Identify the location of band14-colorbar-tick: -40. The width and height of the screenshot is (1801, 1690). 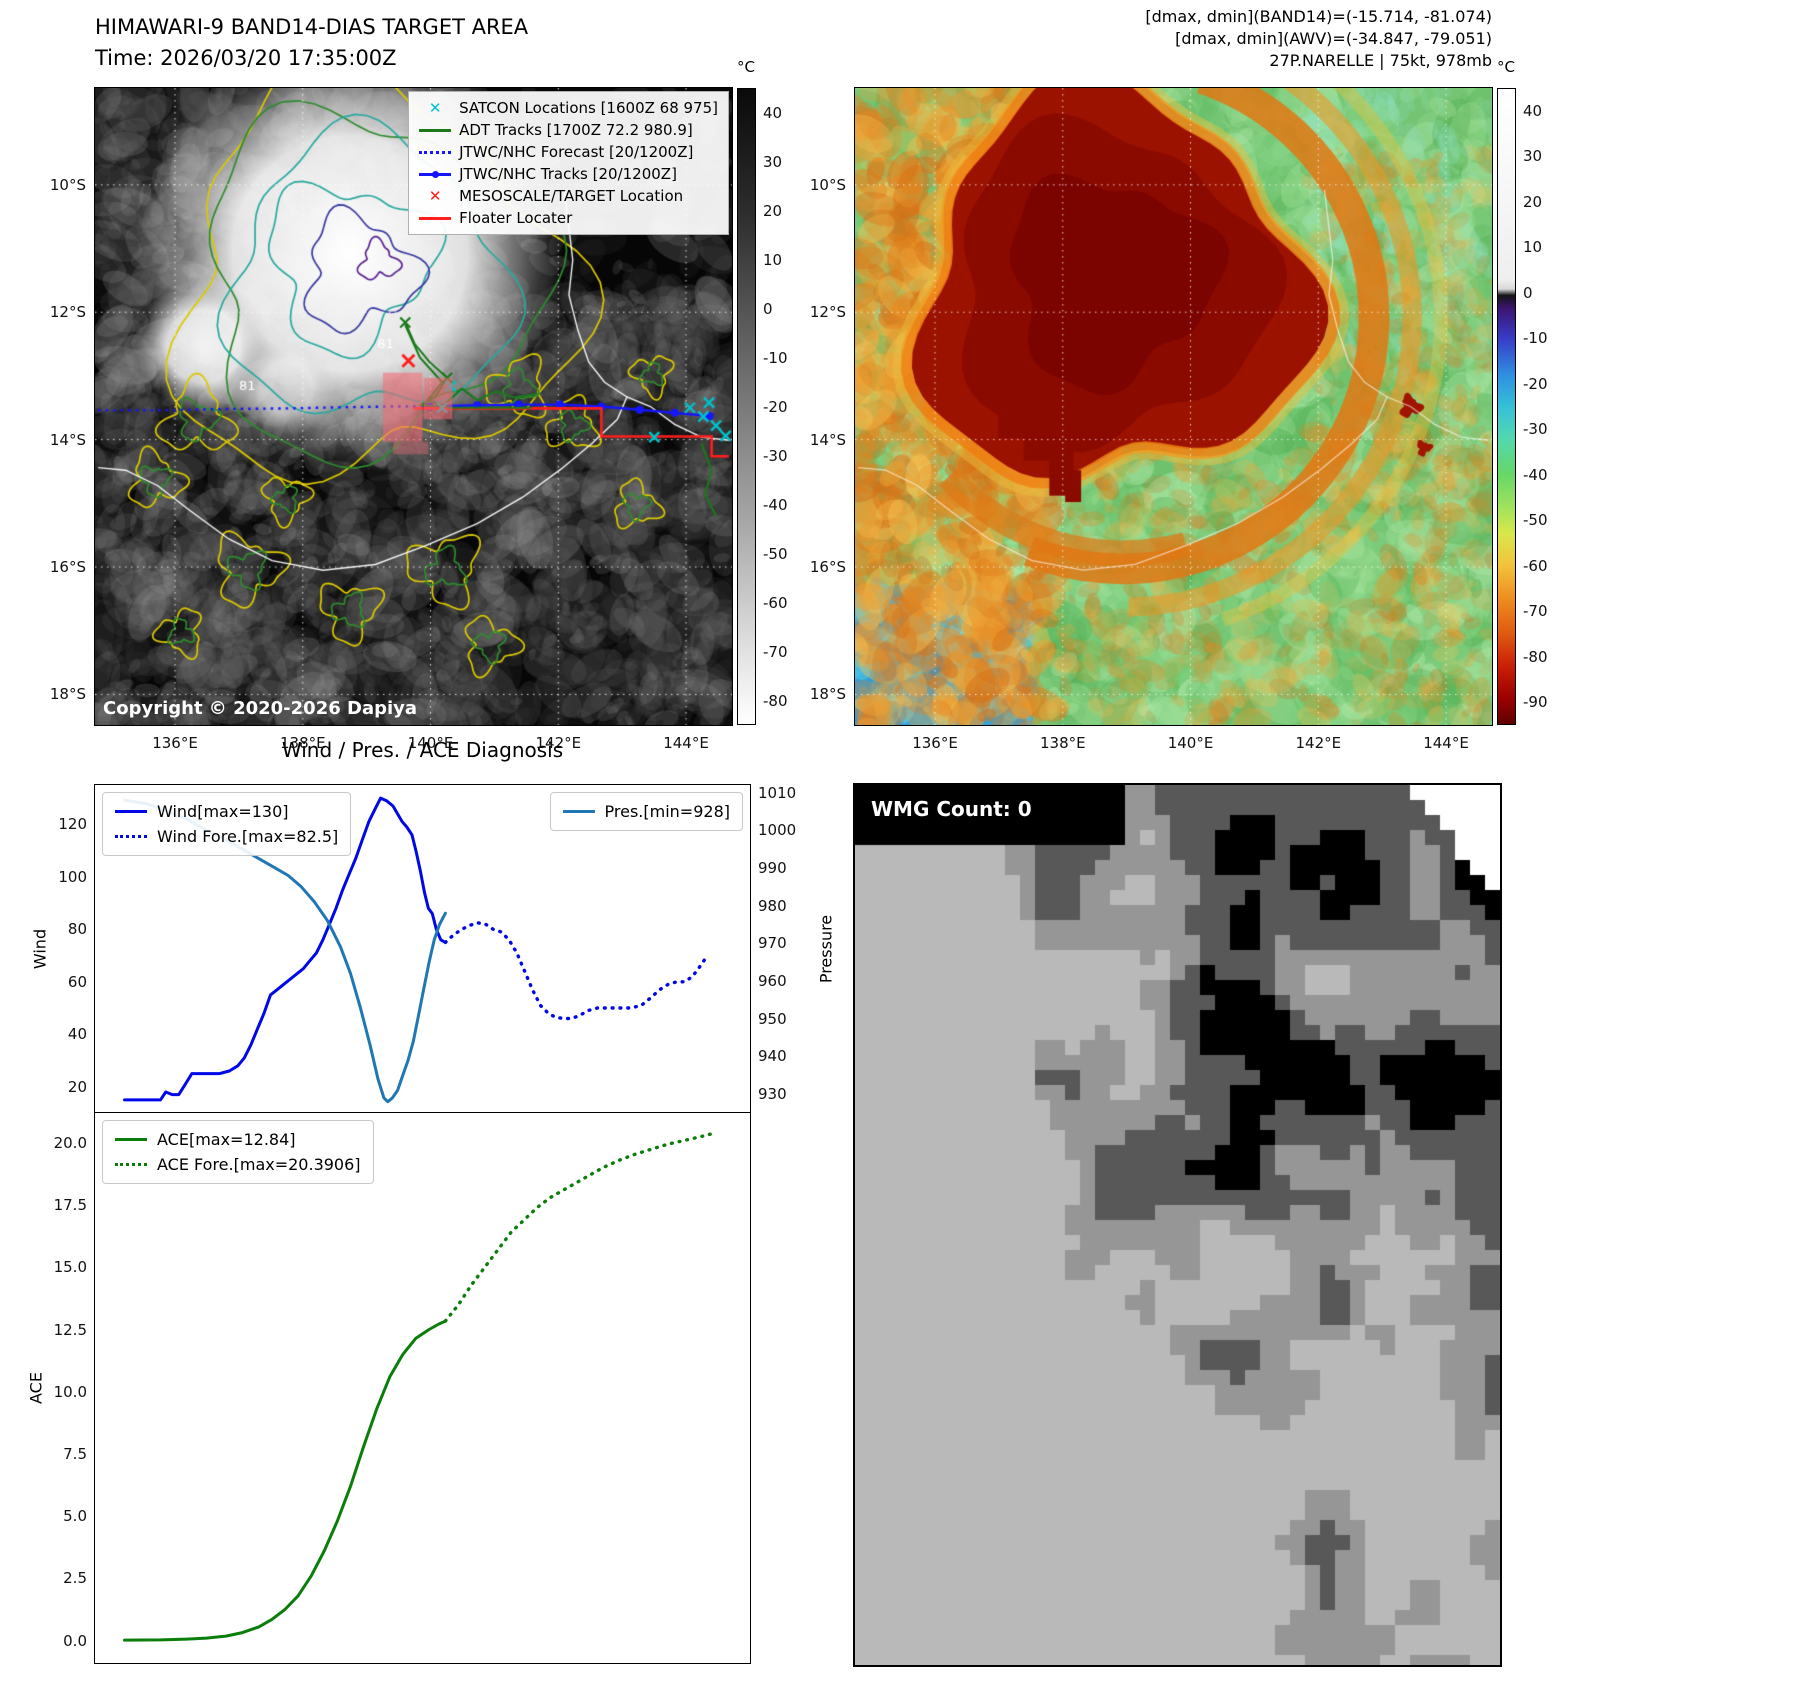
(775, 504).